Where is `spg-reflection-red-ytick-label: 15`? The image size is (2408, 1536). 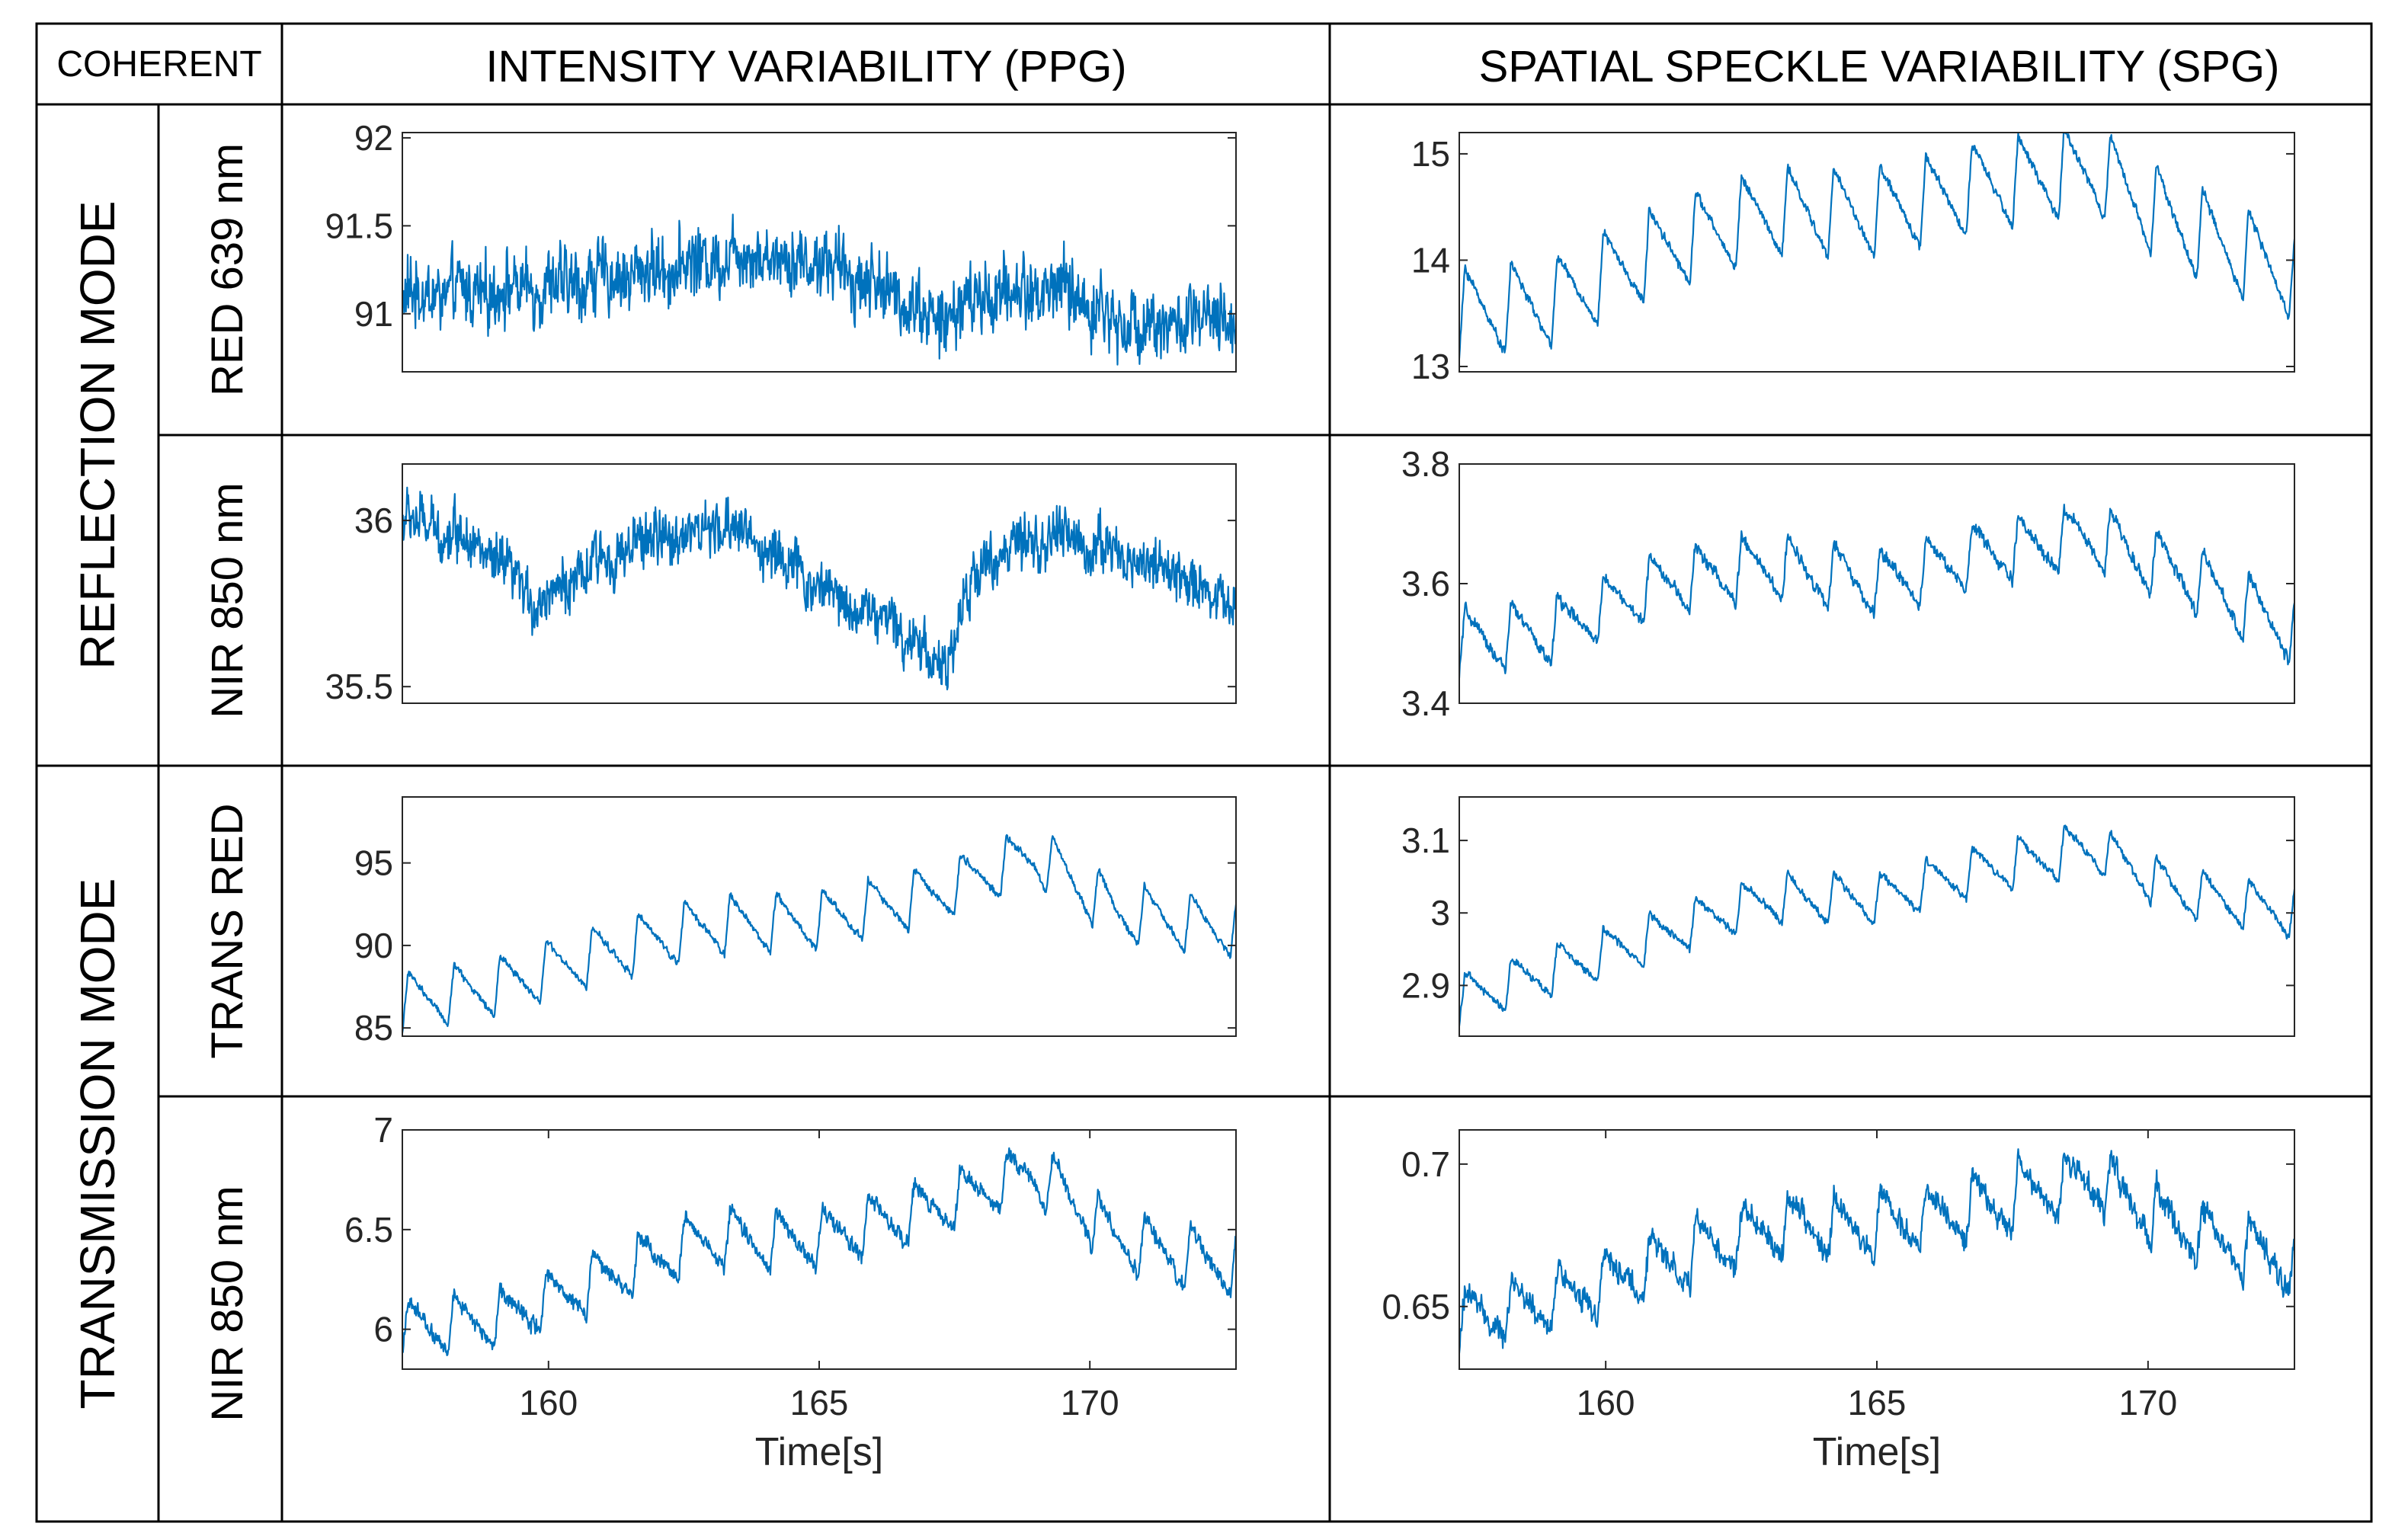
spg-reflection-red-ytick-label: 15 is located at coordinates (1430, 154).